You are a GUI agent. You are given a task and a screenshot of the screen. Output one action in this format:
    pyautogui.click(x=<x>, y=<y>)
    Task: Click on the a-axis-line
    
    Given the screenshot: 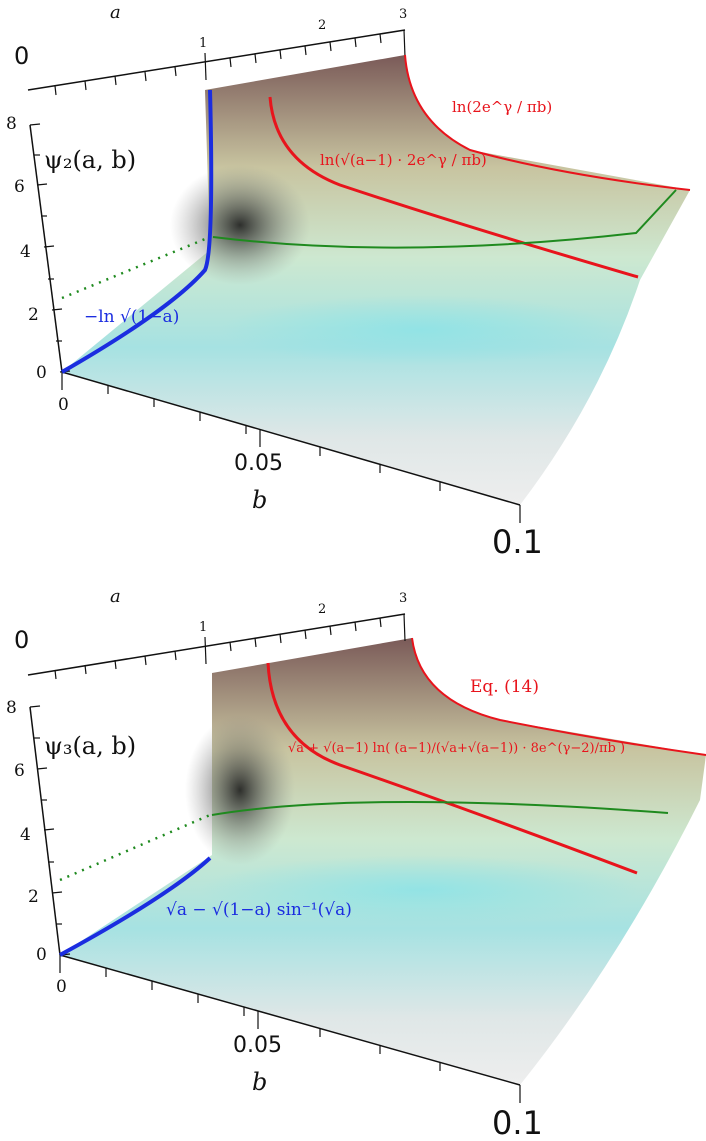 What is the action you would take?
    pyautogui.click(x=216, y=60)
    